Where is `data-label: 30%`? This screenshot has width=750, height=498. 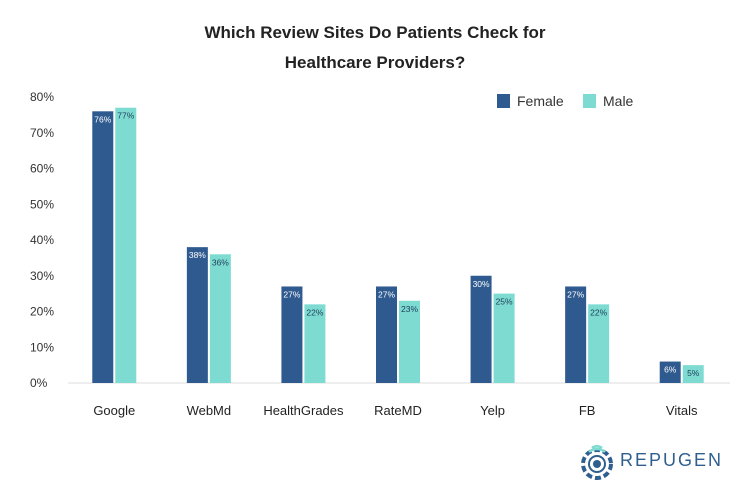
data-label: 30% is located at coordinates (481, 284).